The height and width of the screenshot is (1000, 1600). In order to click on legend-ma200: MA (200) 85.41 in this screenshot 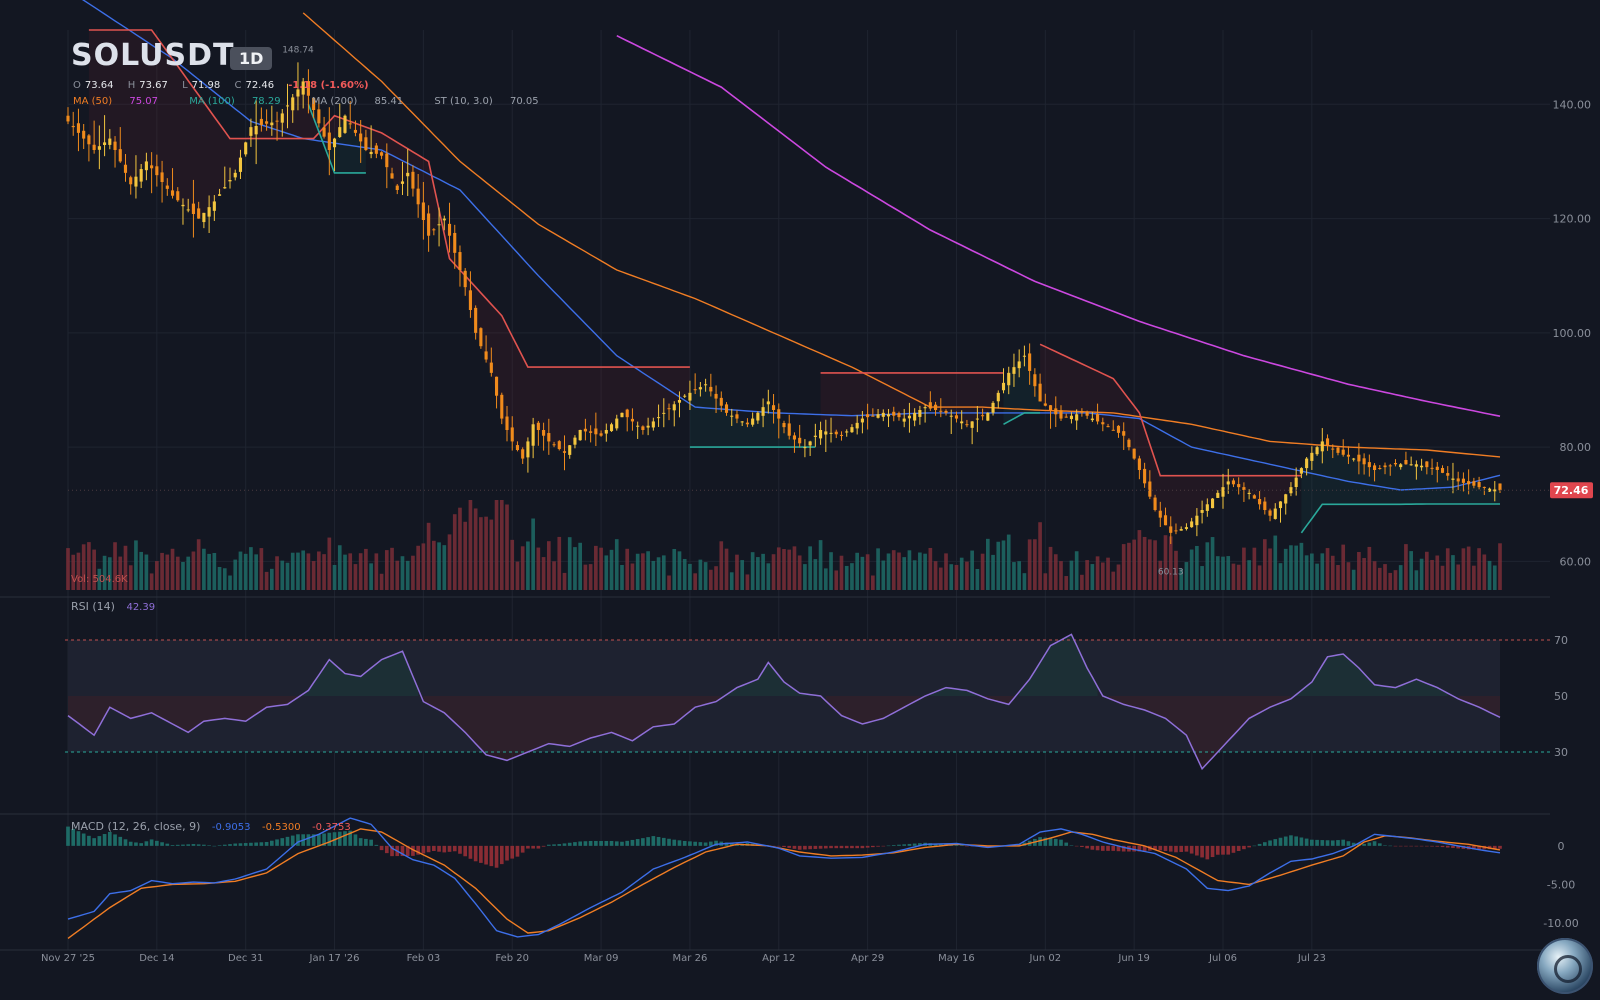, I will do `click(364, 101)`.